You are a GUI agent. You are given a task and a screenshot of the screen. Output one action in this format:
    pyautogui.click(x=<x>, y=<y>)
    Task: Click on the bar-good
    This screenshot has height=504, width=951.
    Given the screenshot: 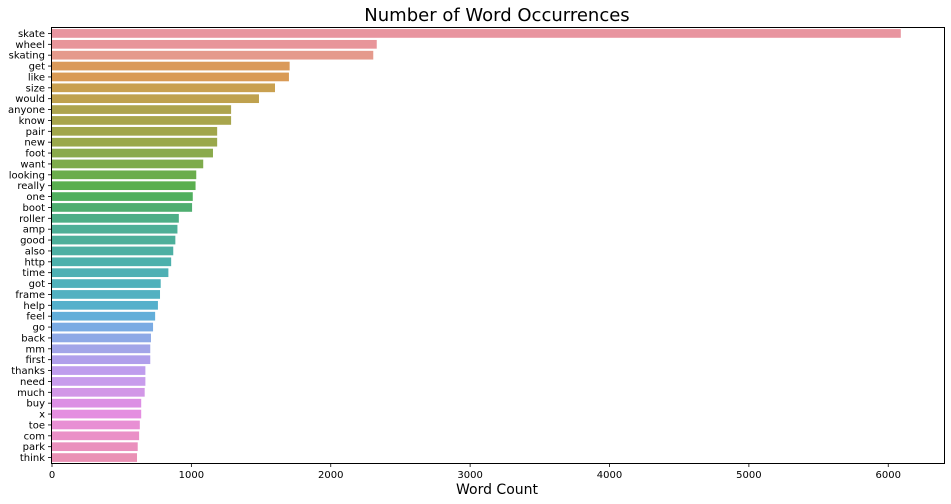 What is the action you would take?
    pyautogui.click(x=114, y=240)
    